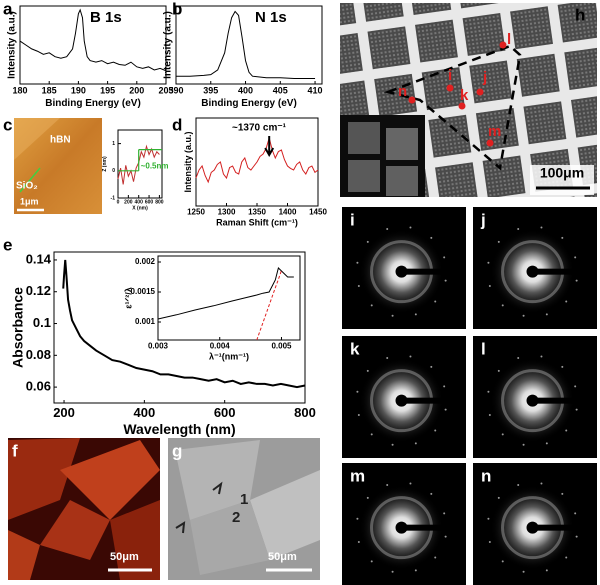 Image resolution: width=600 pixels, height=585 pixels. What do you see at coordinates (78, 91) in the screenshot?
I see `x-tick-label: 190` at bounding box center [78, 91].